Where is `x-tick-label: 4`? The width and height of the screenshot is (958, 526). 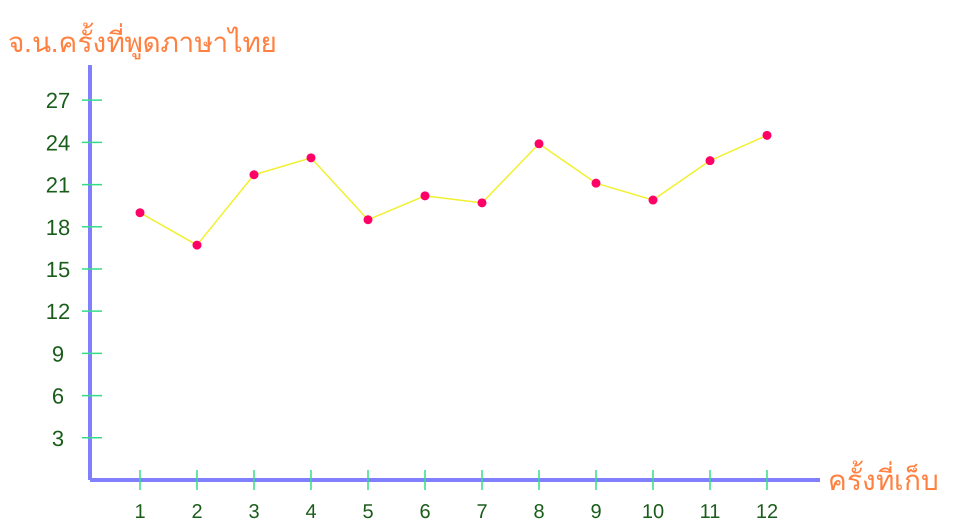 x-tick-label: 4 is located at coordinates (311, 512).